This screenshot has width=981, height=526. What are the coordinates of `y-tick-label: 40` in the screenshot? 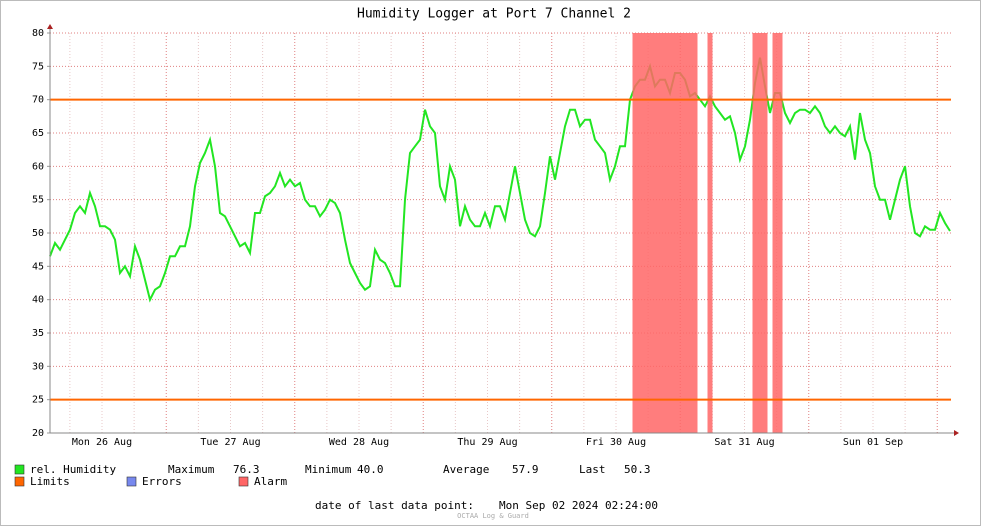 It's located at (38, 300).